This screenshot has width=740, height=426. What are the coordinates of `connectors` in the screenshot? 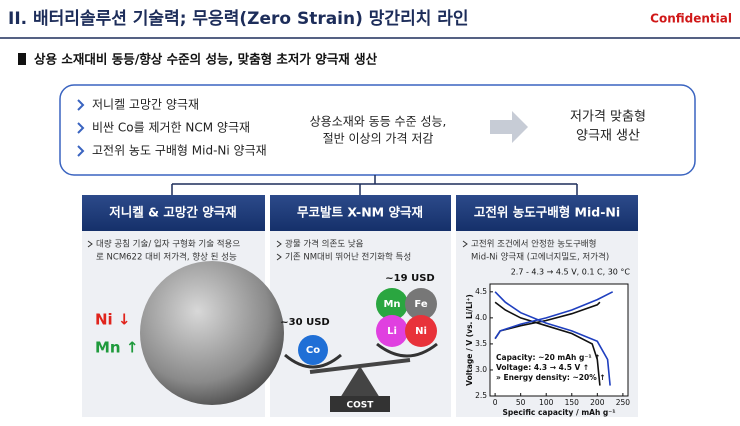 It's located at (374, 185).